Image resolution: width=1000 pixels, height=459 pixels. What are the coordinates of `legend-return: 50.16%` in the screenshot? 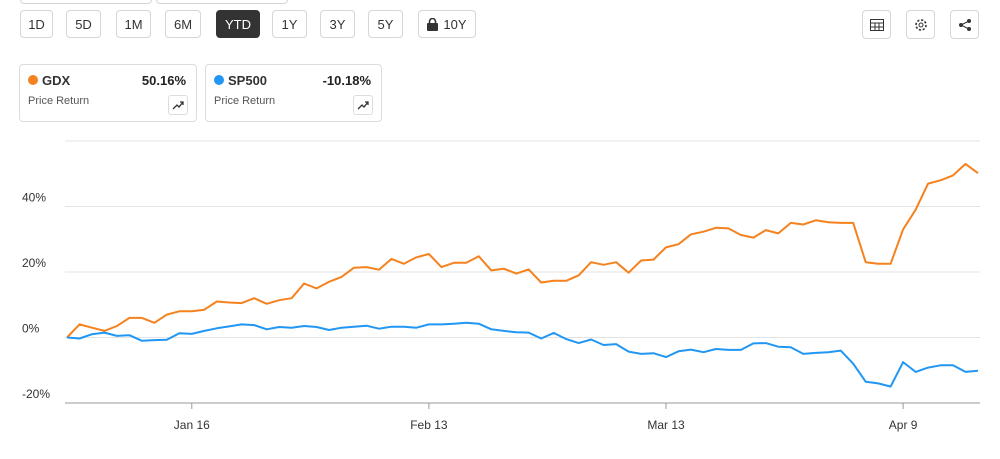 It's located at (163, 80).